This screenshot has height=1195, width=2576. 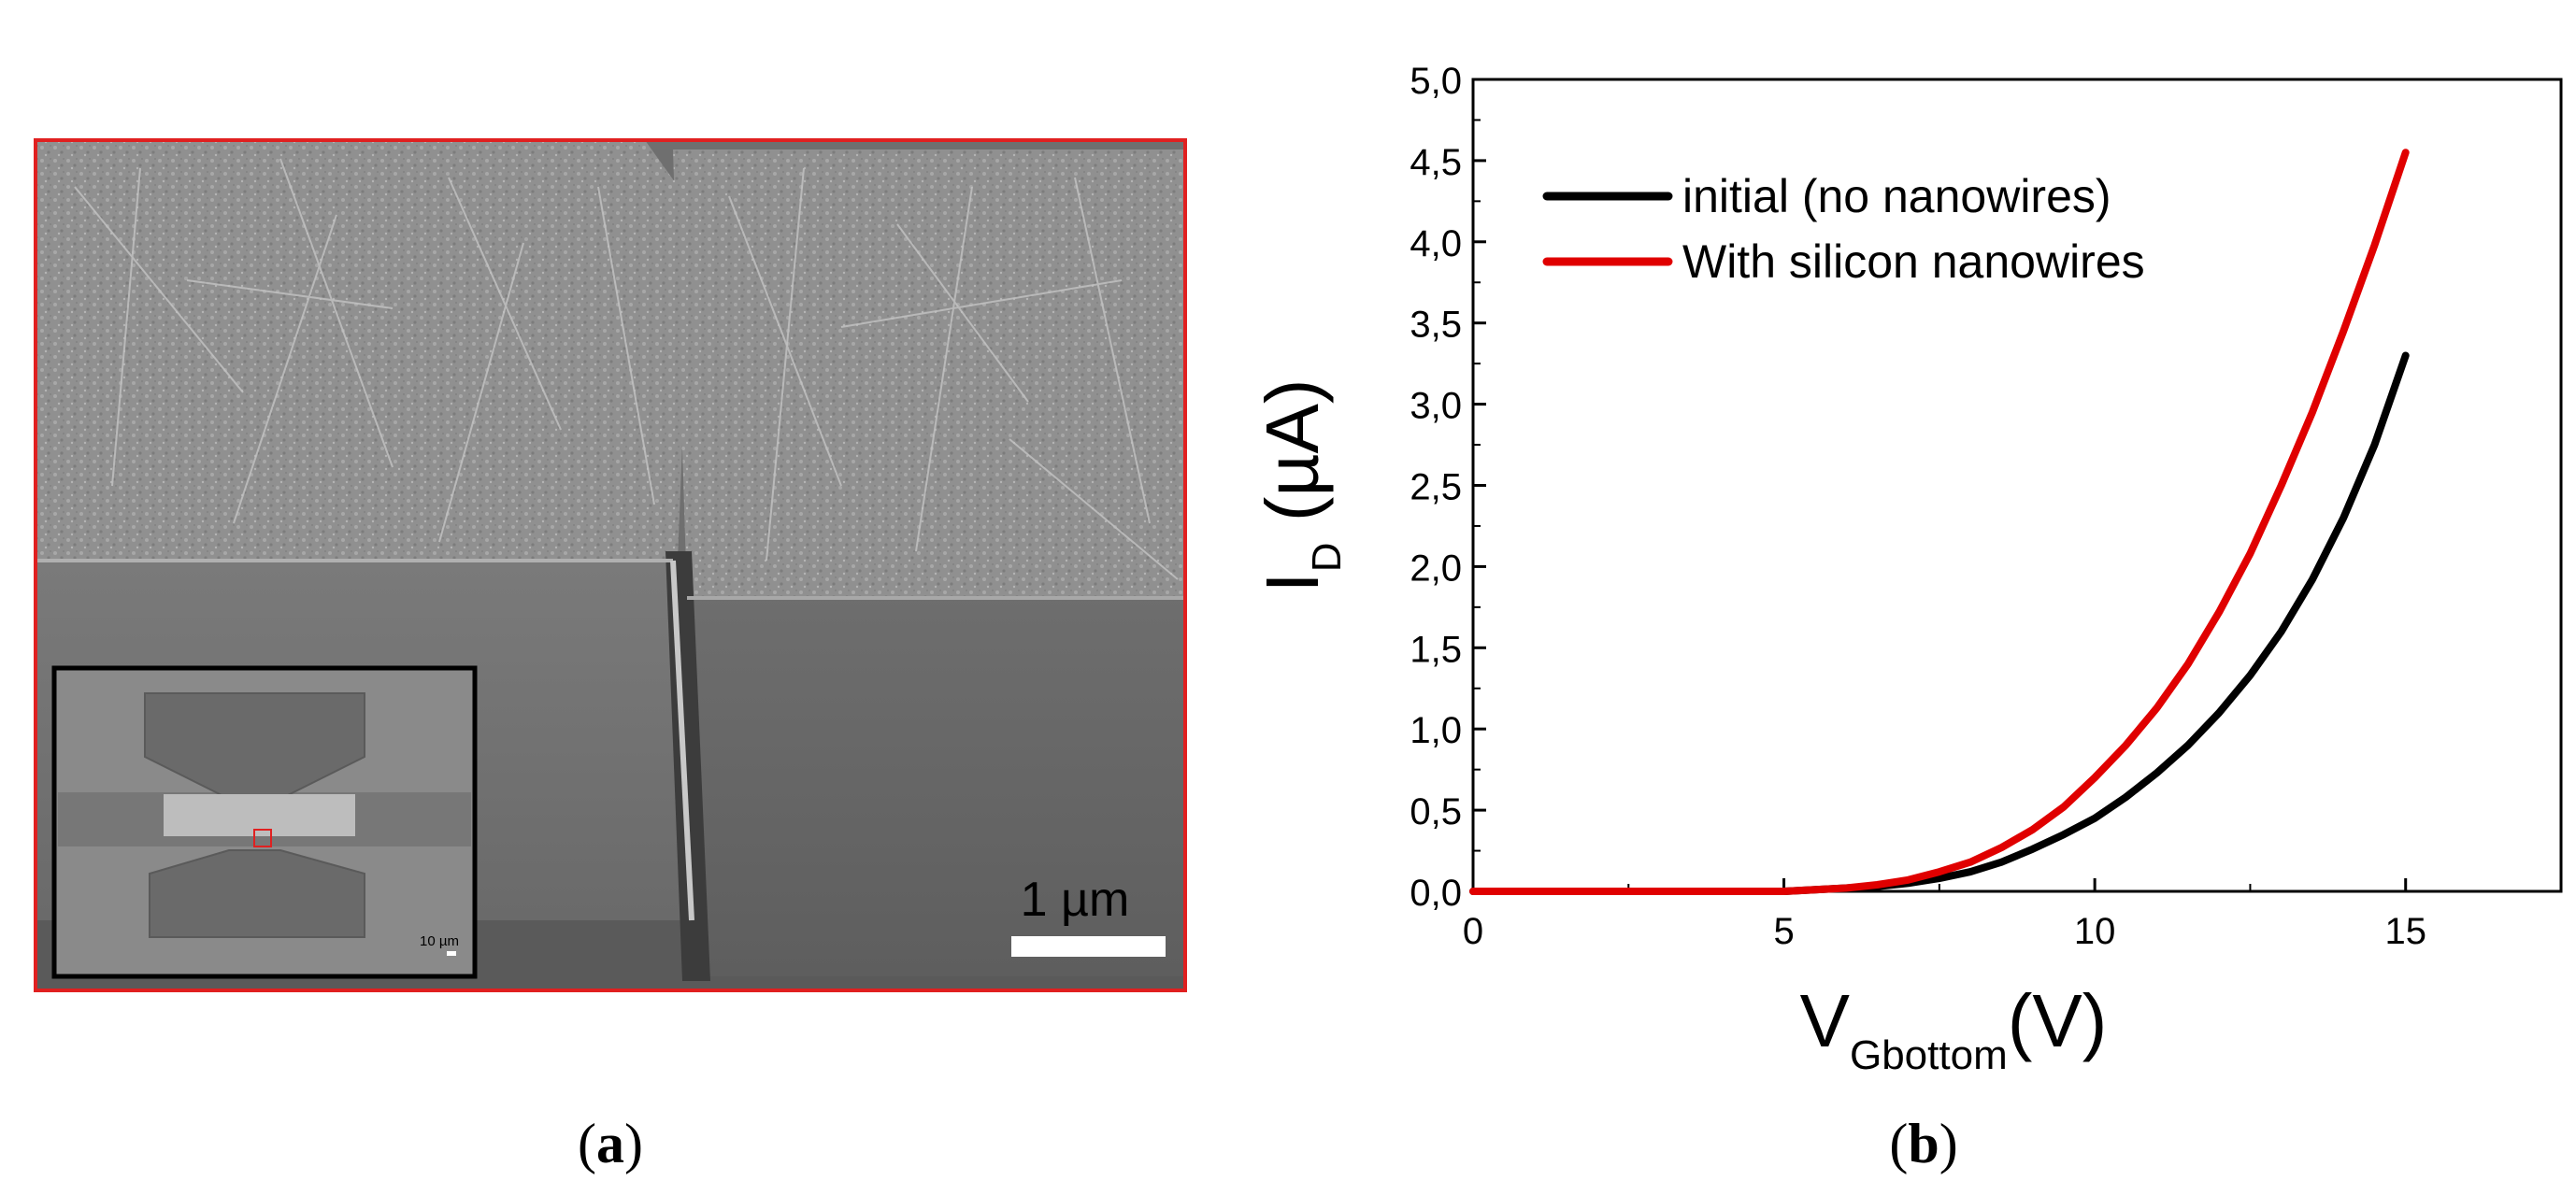 What do you see at coordinates (1436, 893) in the screenshot?
I see `y-tick-label: 0,0` at bounding box center [1436, 893].